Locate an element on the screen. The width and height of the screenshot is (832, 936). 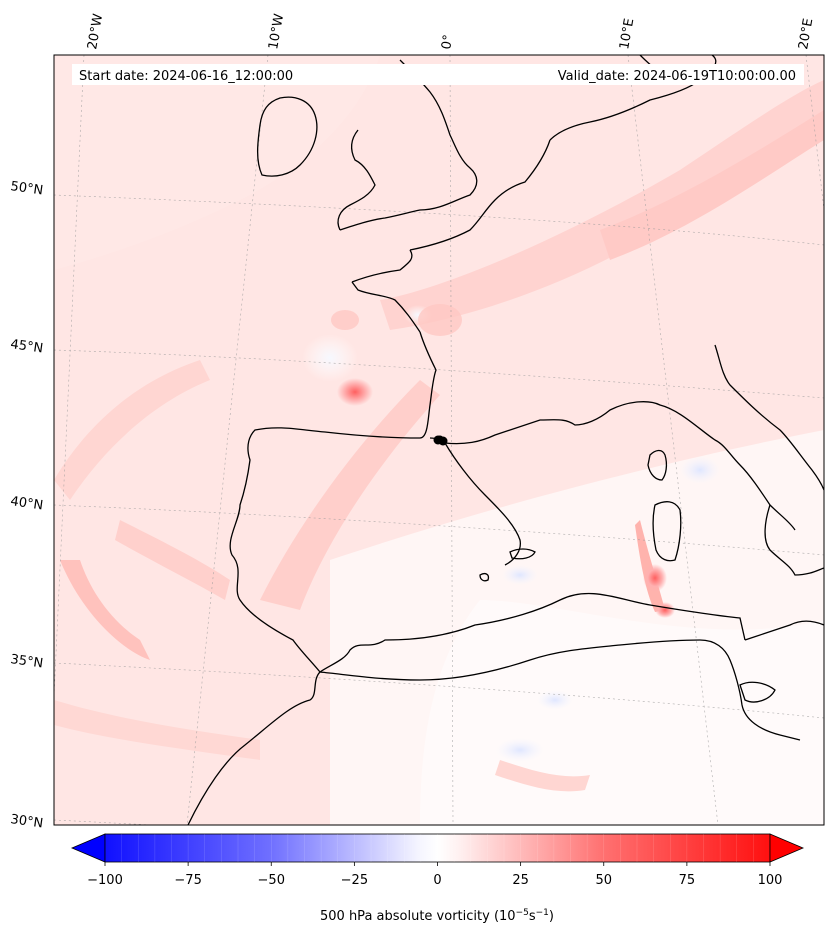
britain-coastline is located at coordinates (408, 145).